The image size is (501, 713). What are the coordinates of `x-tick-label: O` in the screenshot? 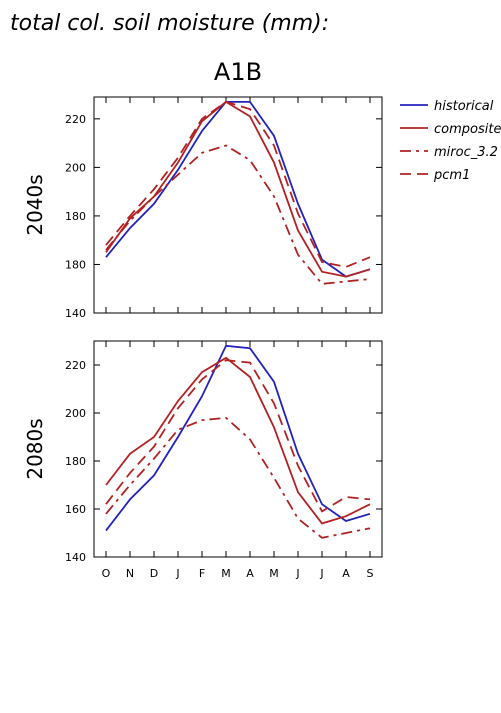 It's located at (106, 573).